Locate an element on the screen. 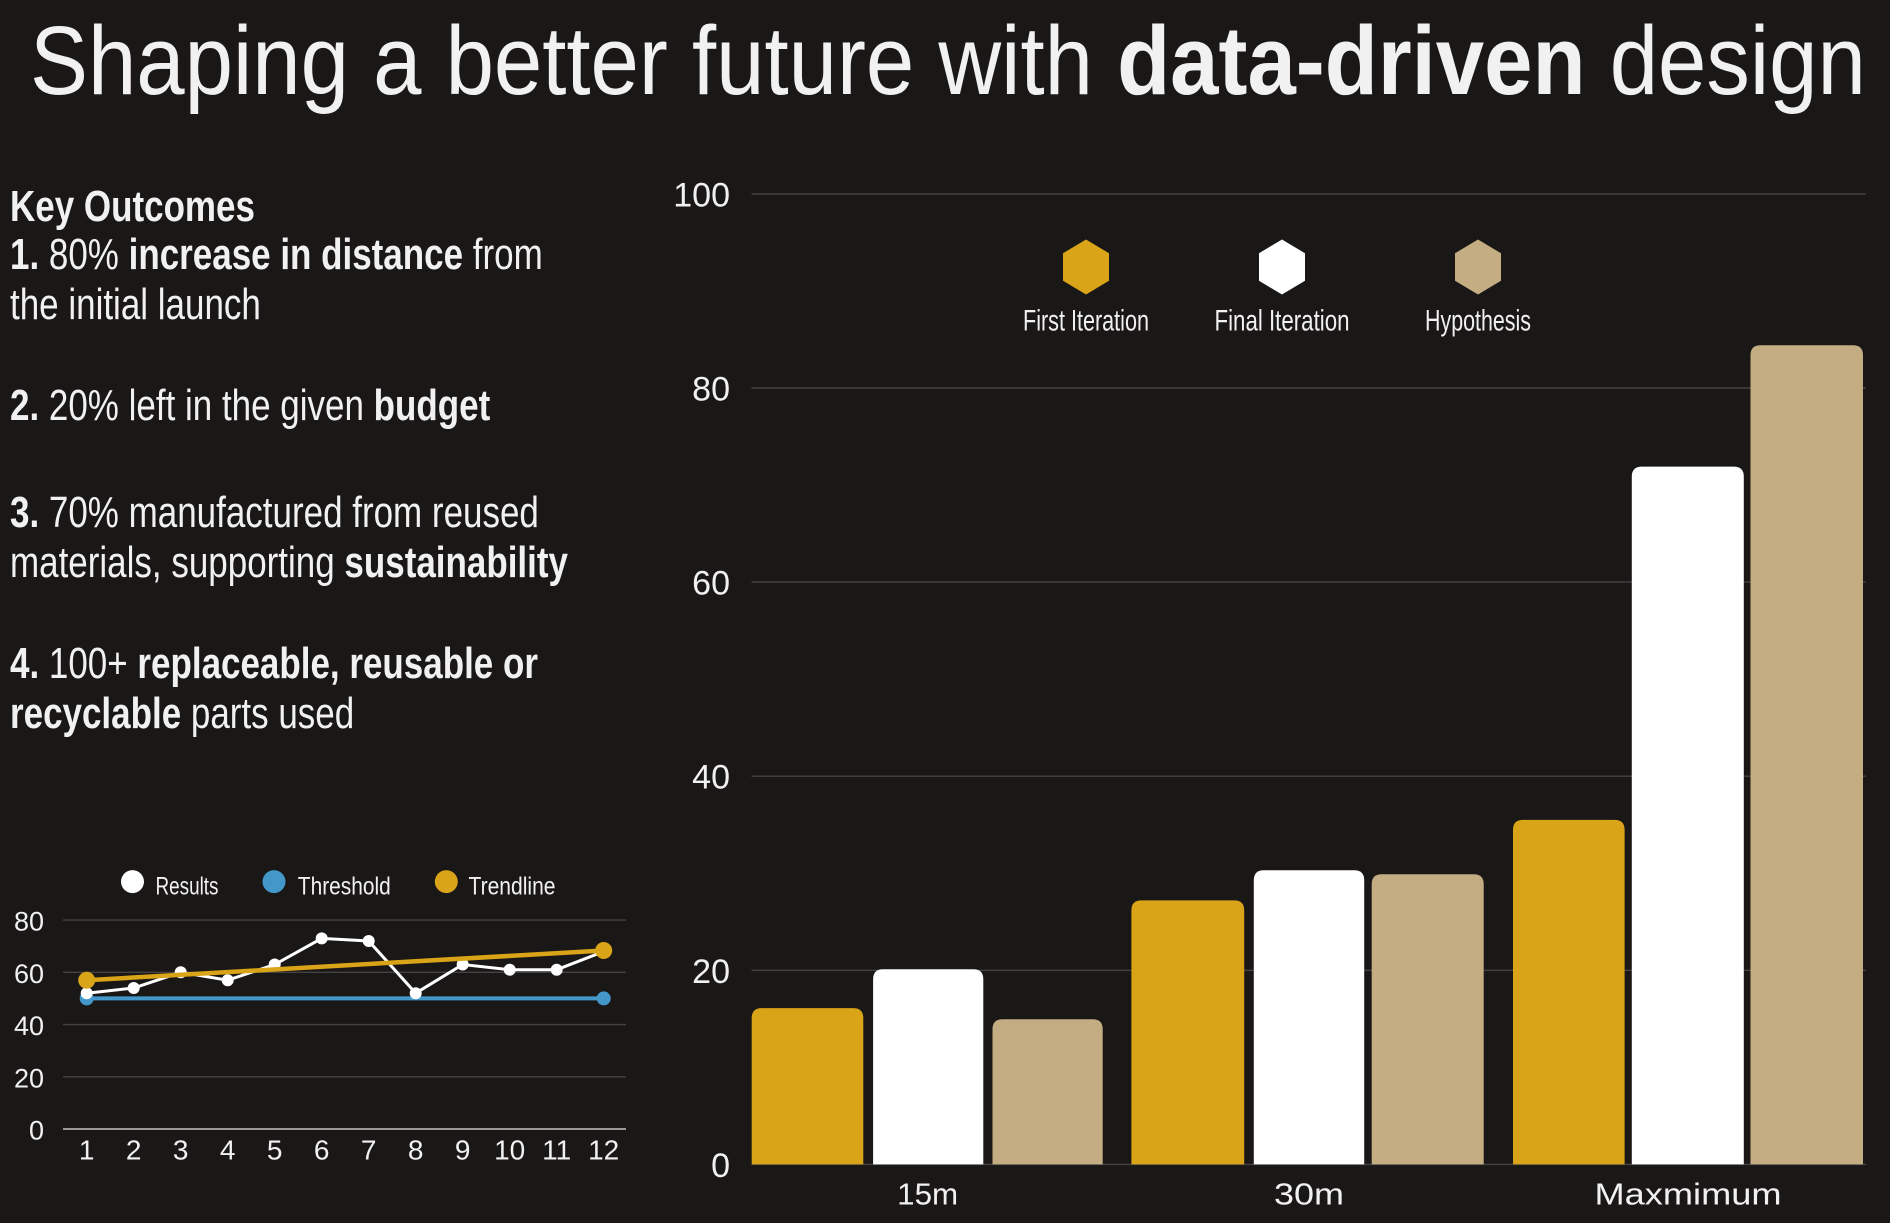  svg-text: 4 is located at coordinates (228, 1150).